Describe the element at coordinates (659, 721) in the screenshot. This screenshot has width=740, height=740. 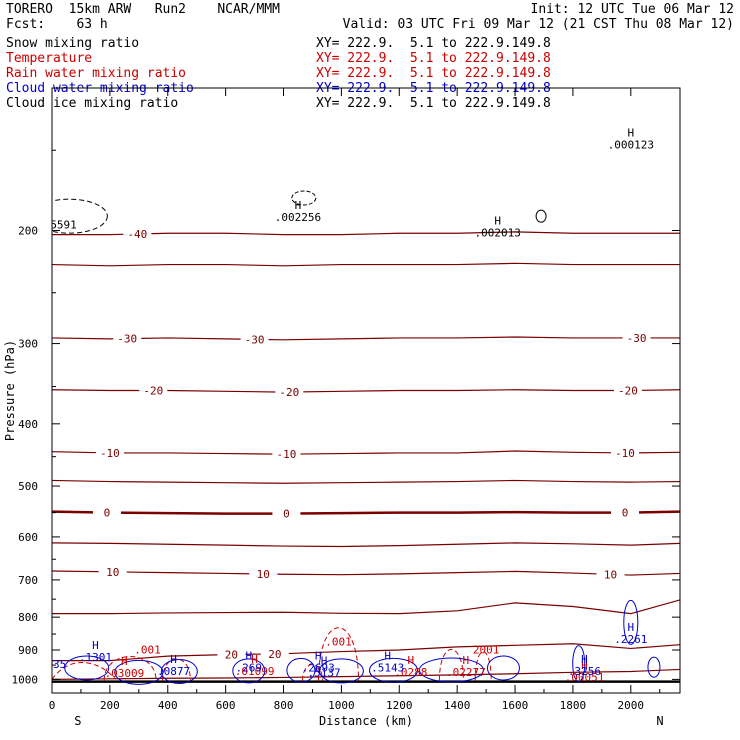
I see `x-end-label-north: N` at that location.